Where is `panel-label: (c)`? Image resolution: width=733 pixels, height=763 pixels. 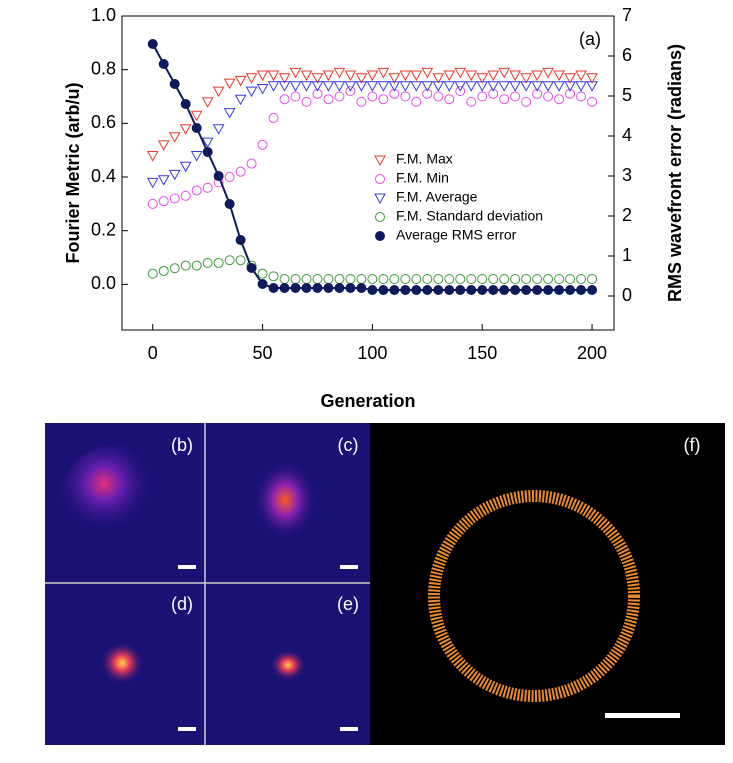
panel-label: (c) is located at coordinates (348, 445).